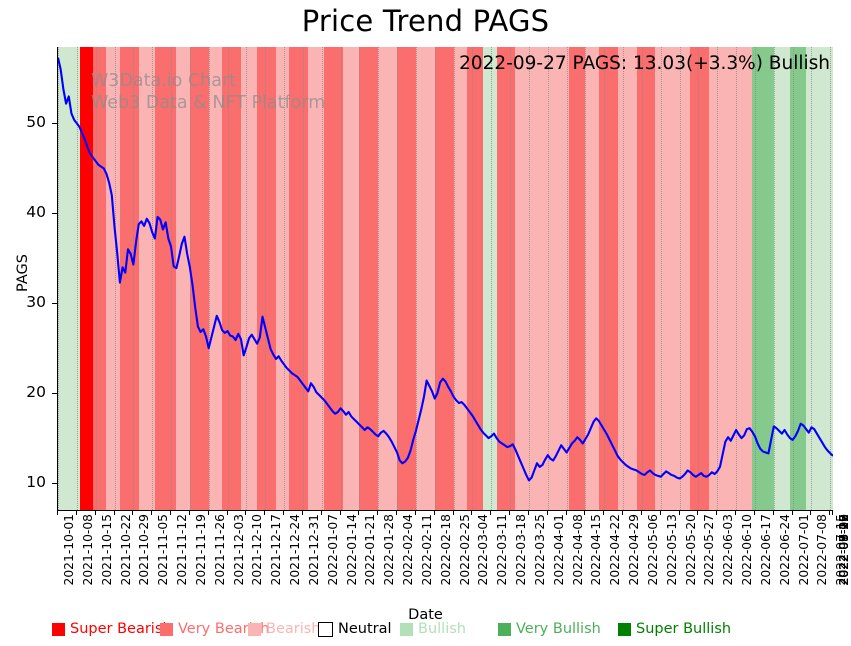 This screenshot has width=851, height=646. I want to click on x-tick-label: 2021-11-19, so click(200, 550).